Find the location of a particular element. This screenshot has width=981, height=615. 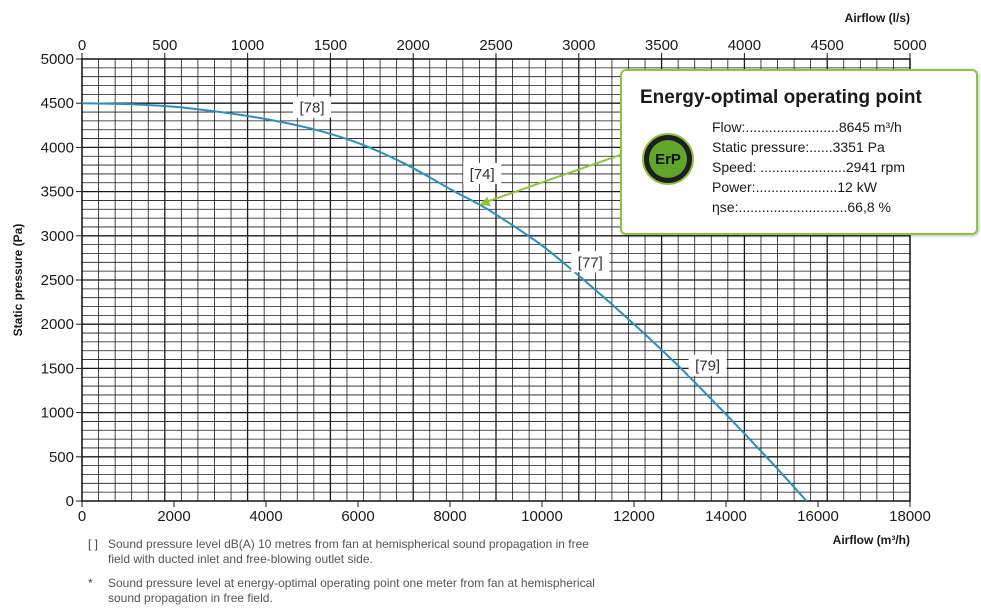

operating-point-arrow-line is located at coordinates (563, 175).